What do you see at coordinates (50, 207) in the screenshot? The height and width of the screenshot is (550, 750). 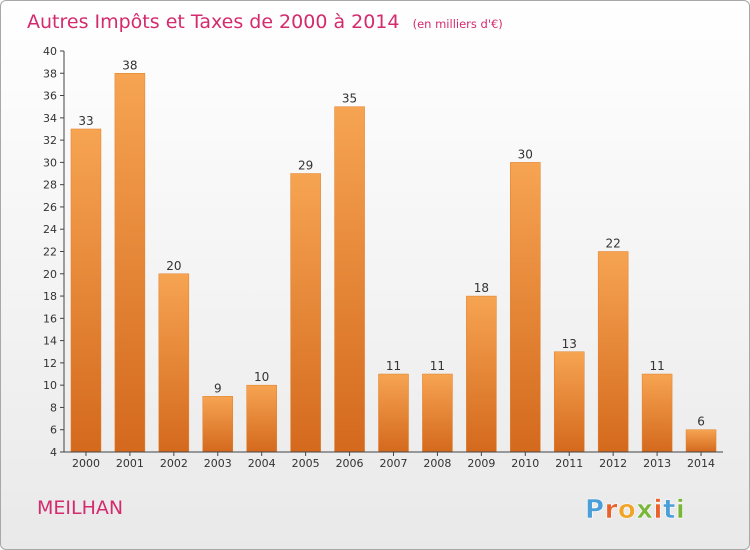 I see `y-tick-label: 26` at bounding box center [50, 207].